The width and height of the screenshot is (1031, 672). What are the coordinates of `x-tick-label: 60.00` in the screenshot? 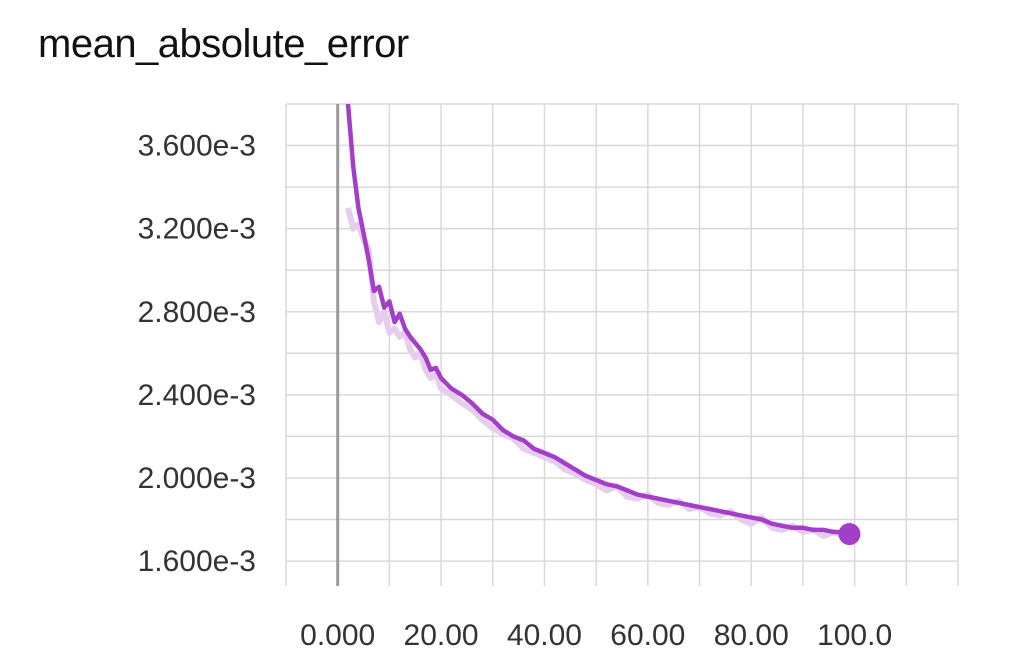 It's located at (647, 635).